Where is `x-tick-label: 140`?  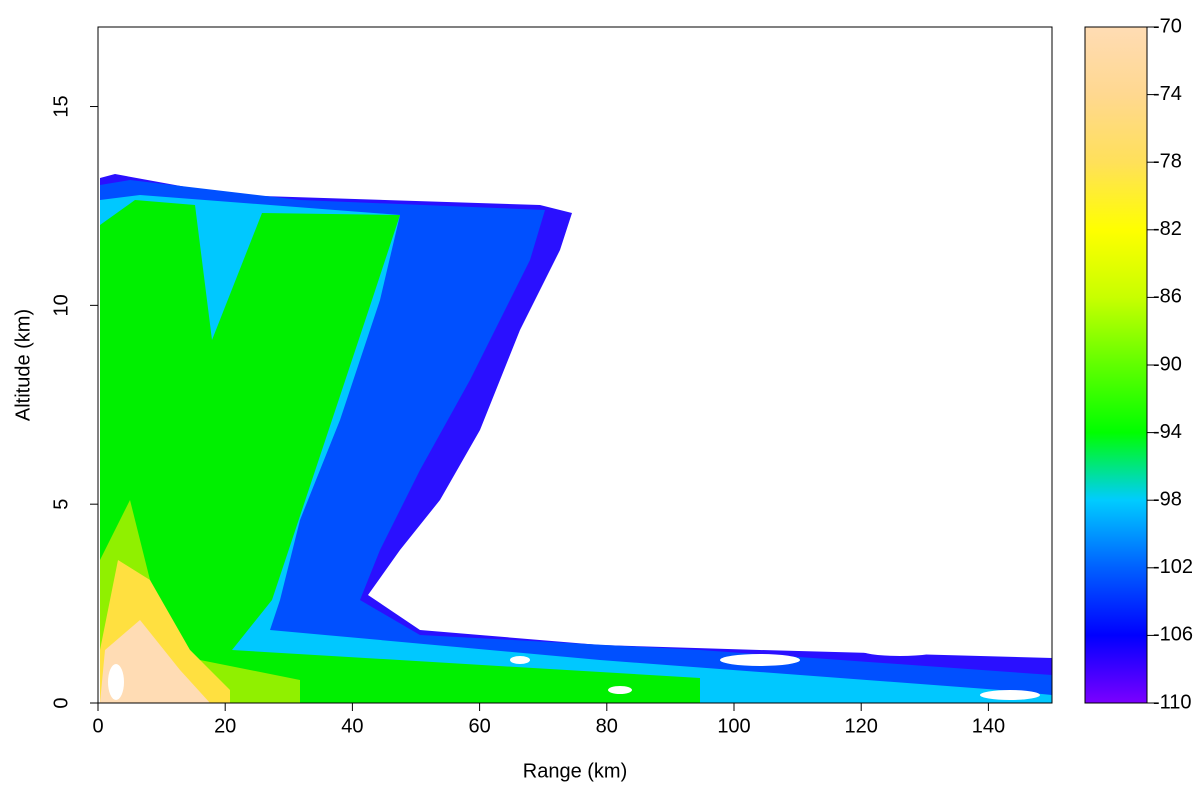
x-tick-label: 140 is located at coordinates (988, 726).